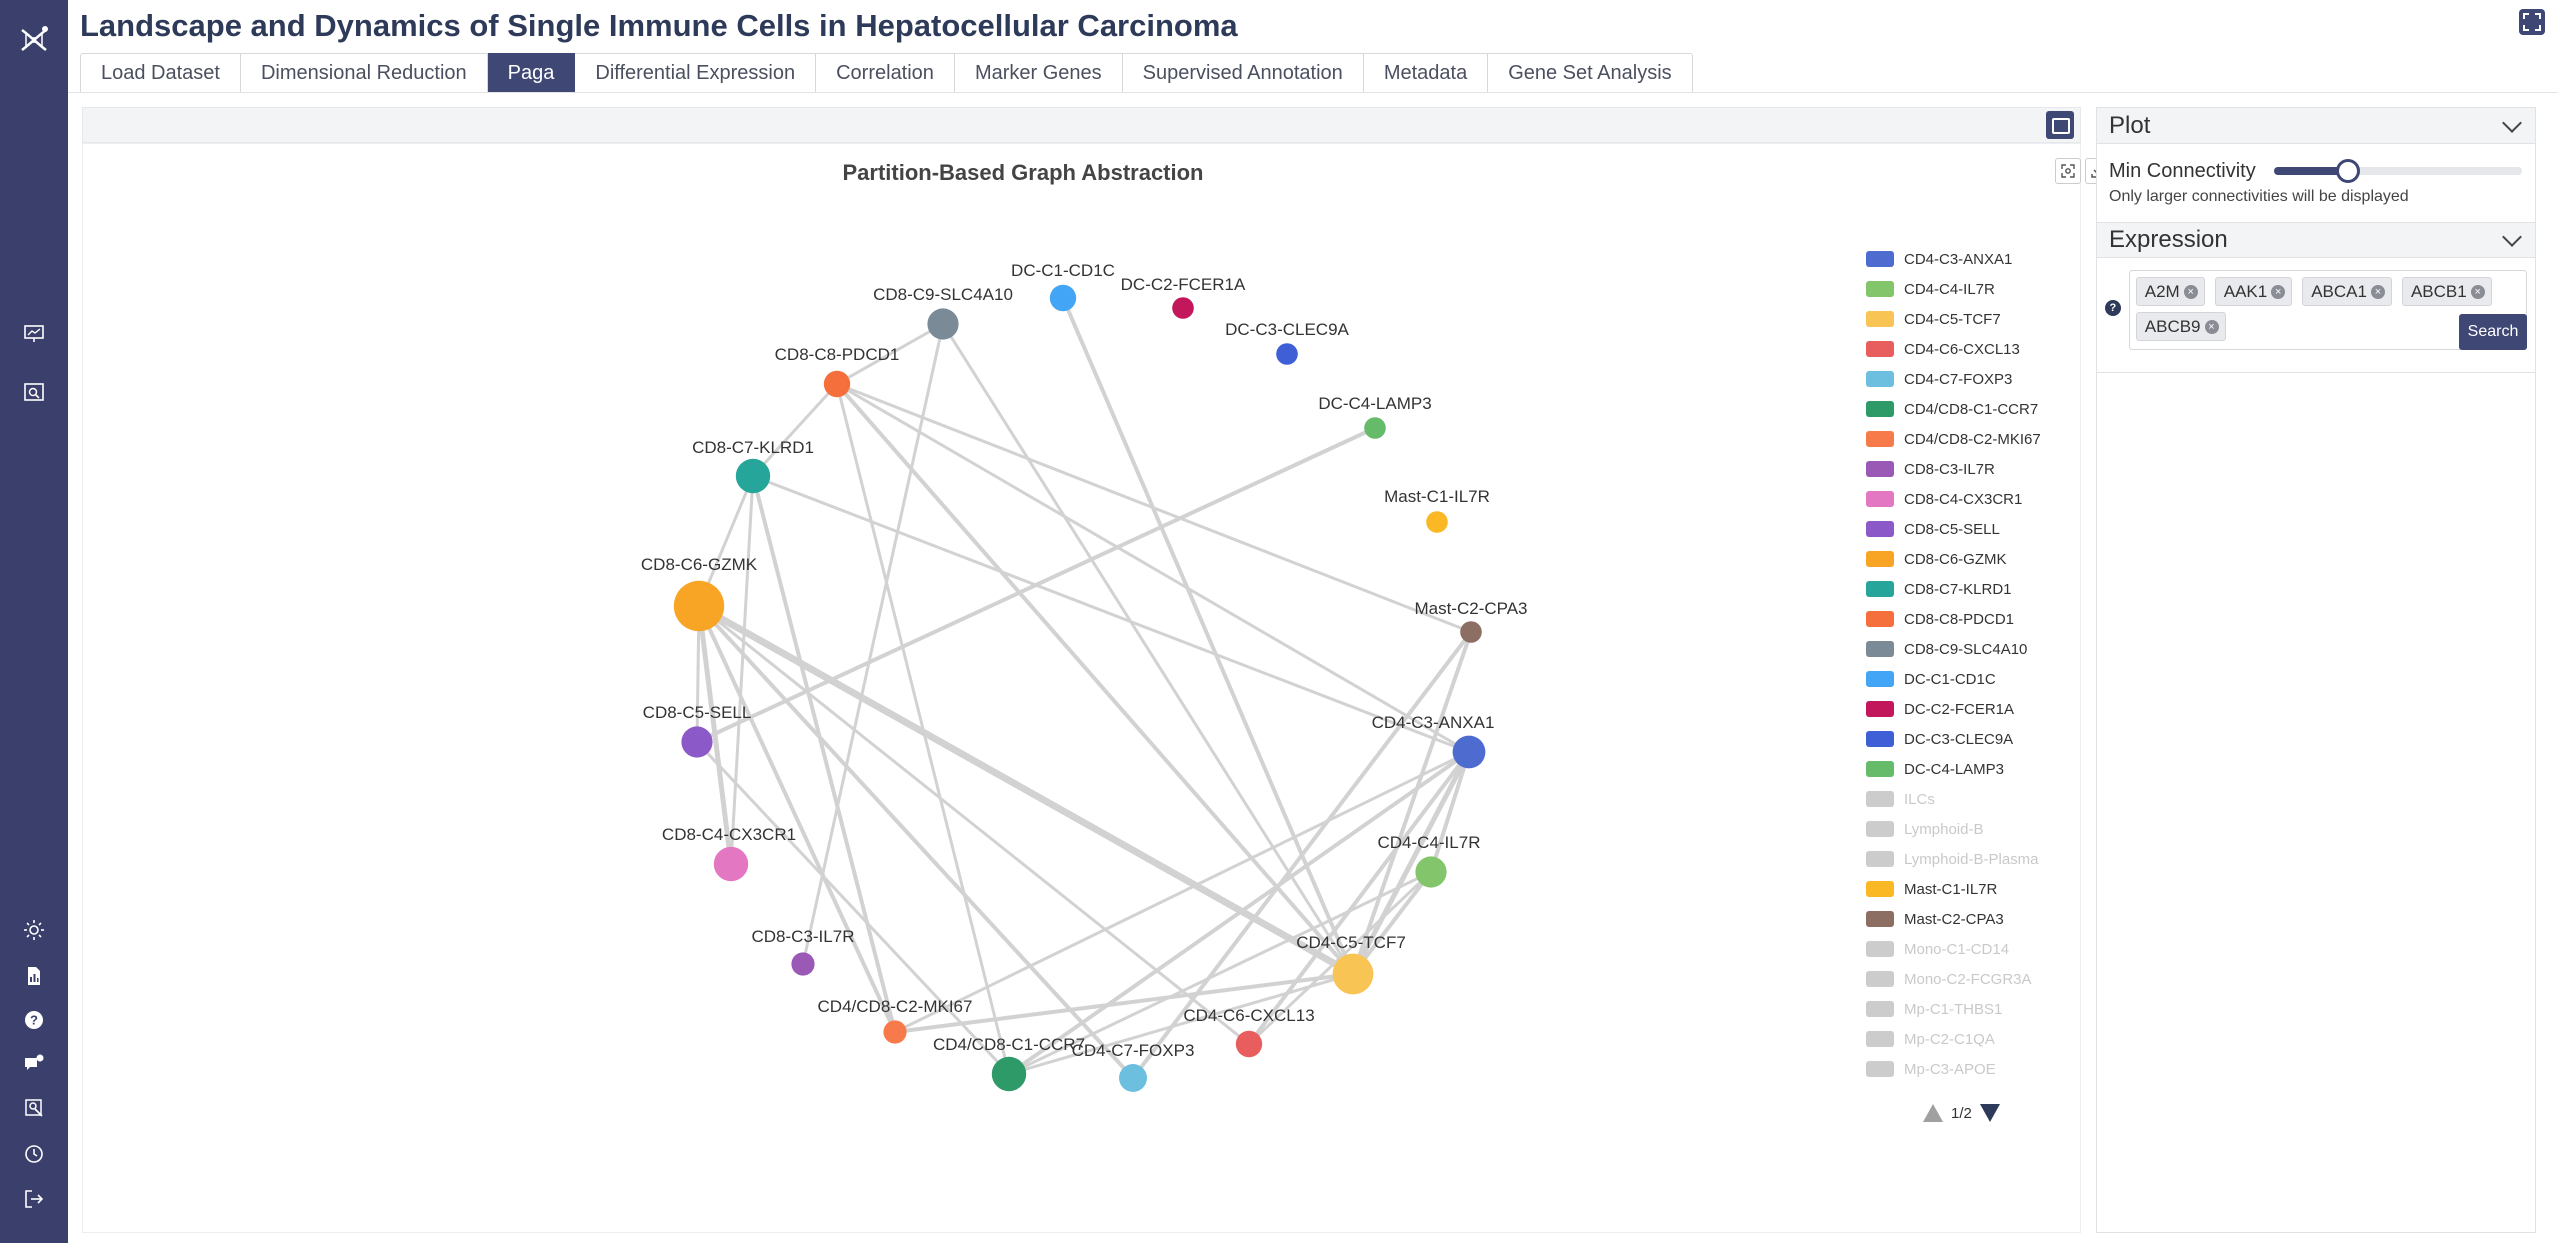 Image resolution: width=2558 pixels, height=1243 pixels. Describe the element at coordinates (2182, 170) in the screenshot. I see `min-connectivity-label: Min Connectivity` at that location.